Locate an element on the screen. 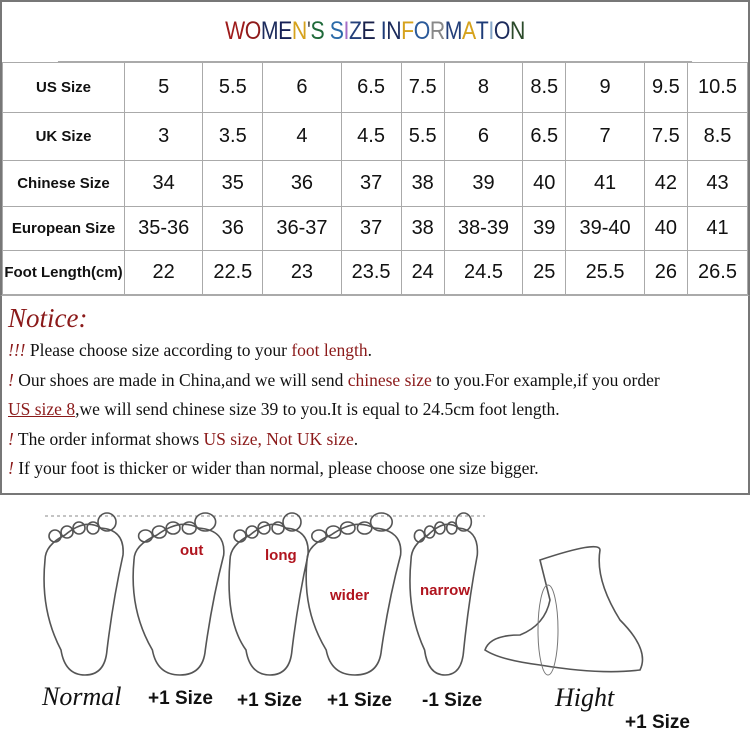 The image size is (750, 750). row-label: US Size is located at coordinates (63, 87).